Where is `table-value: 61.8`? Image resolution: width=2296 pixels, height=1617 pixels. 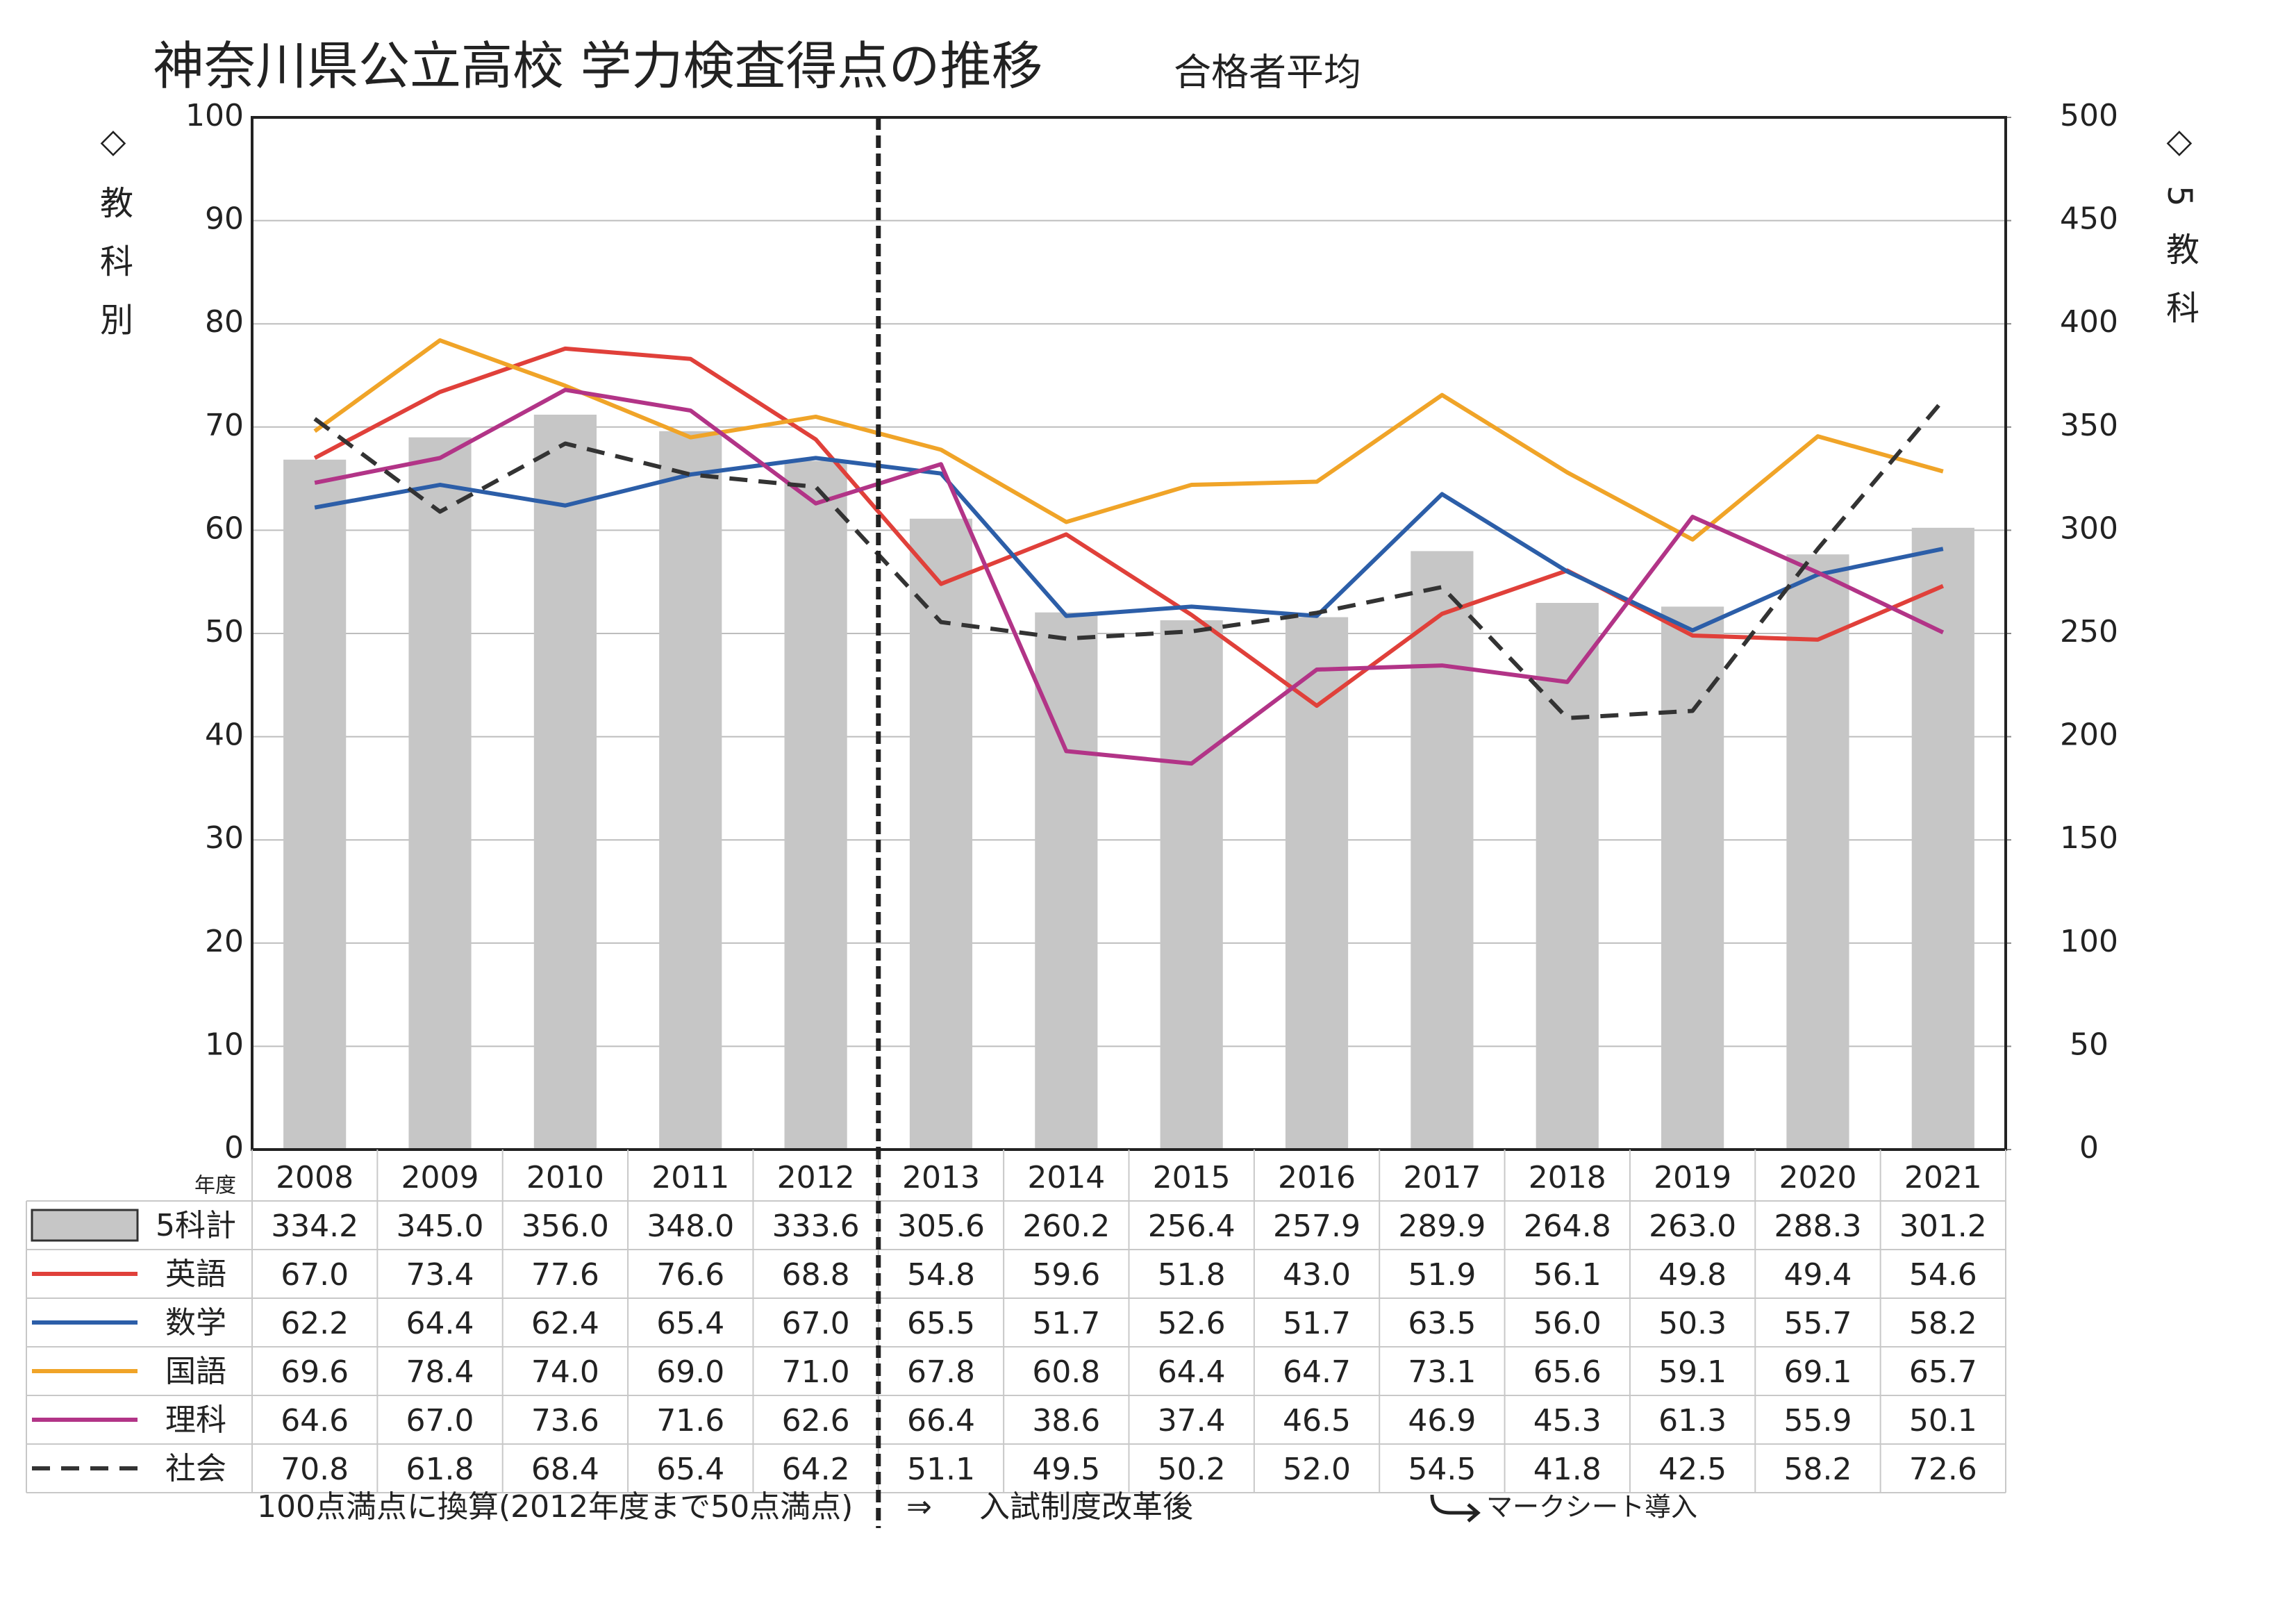
table-value: 61.8 is located at coordinates (440, 1469).